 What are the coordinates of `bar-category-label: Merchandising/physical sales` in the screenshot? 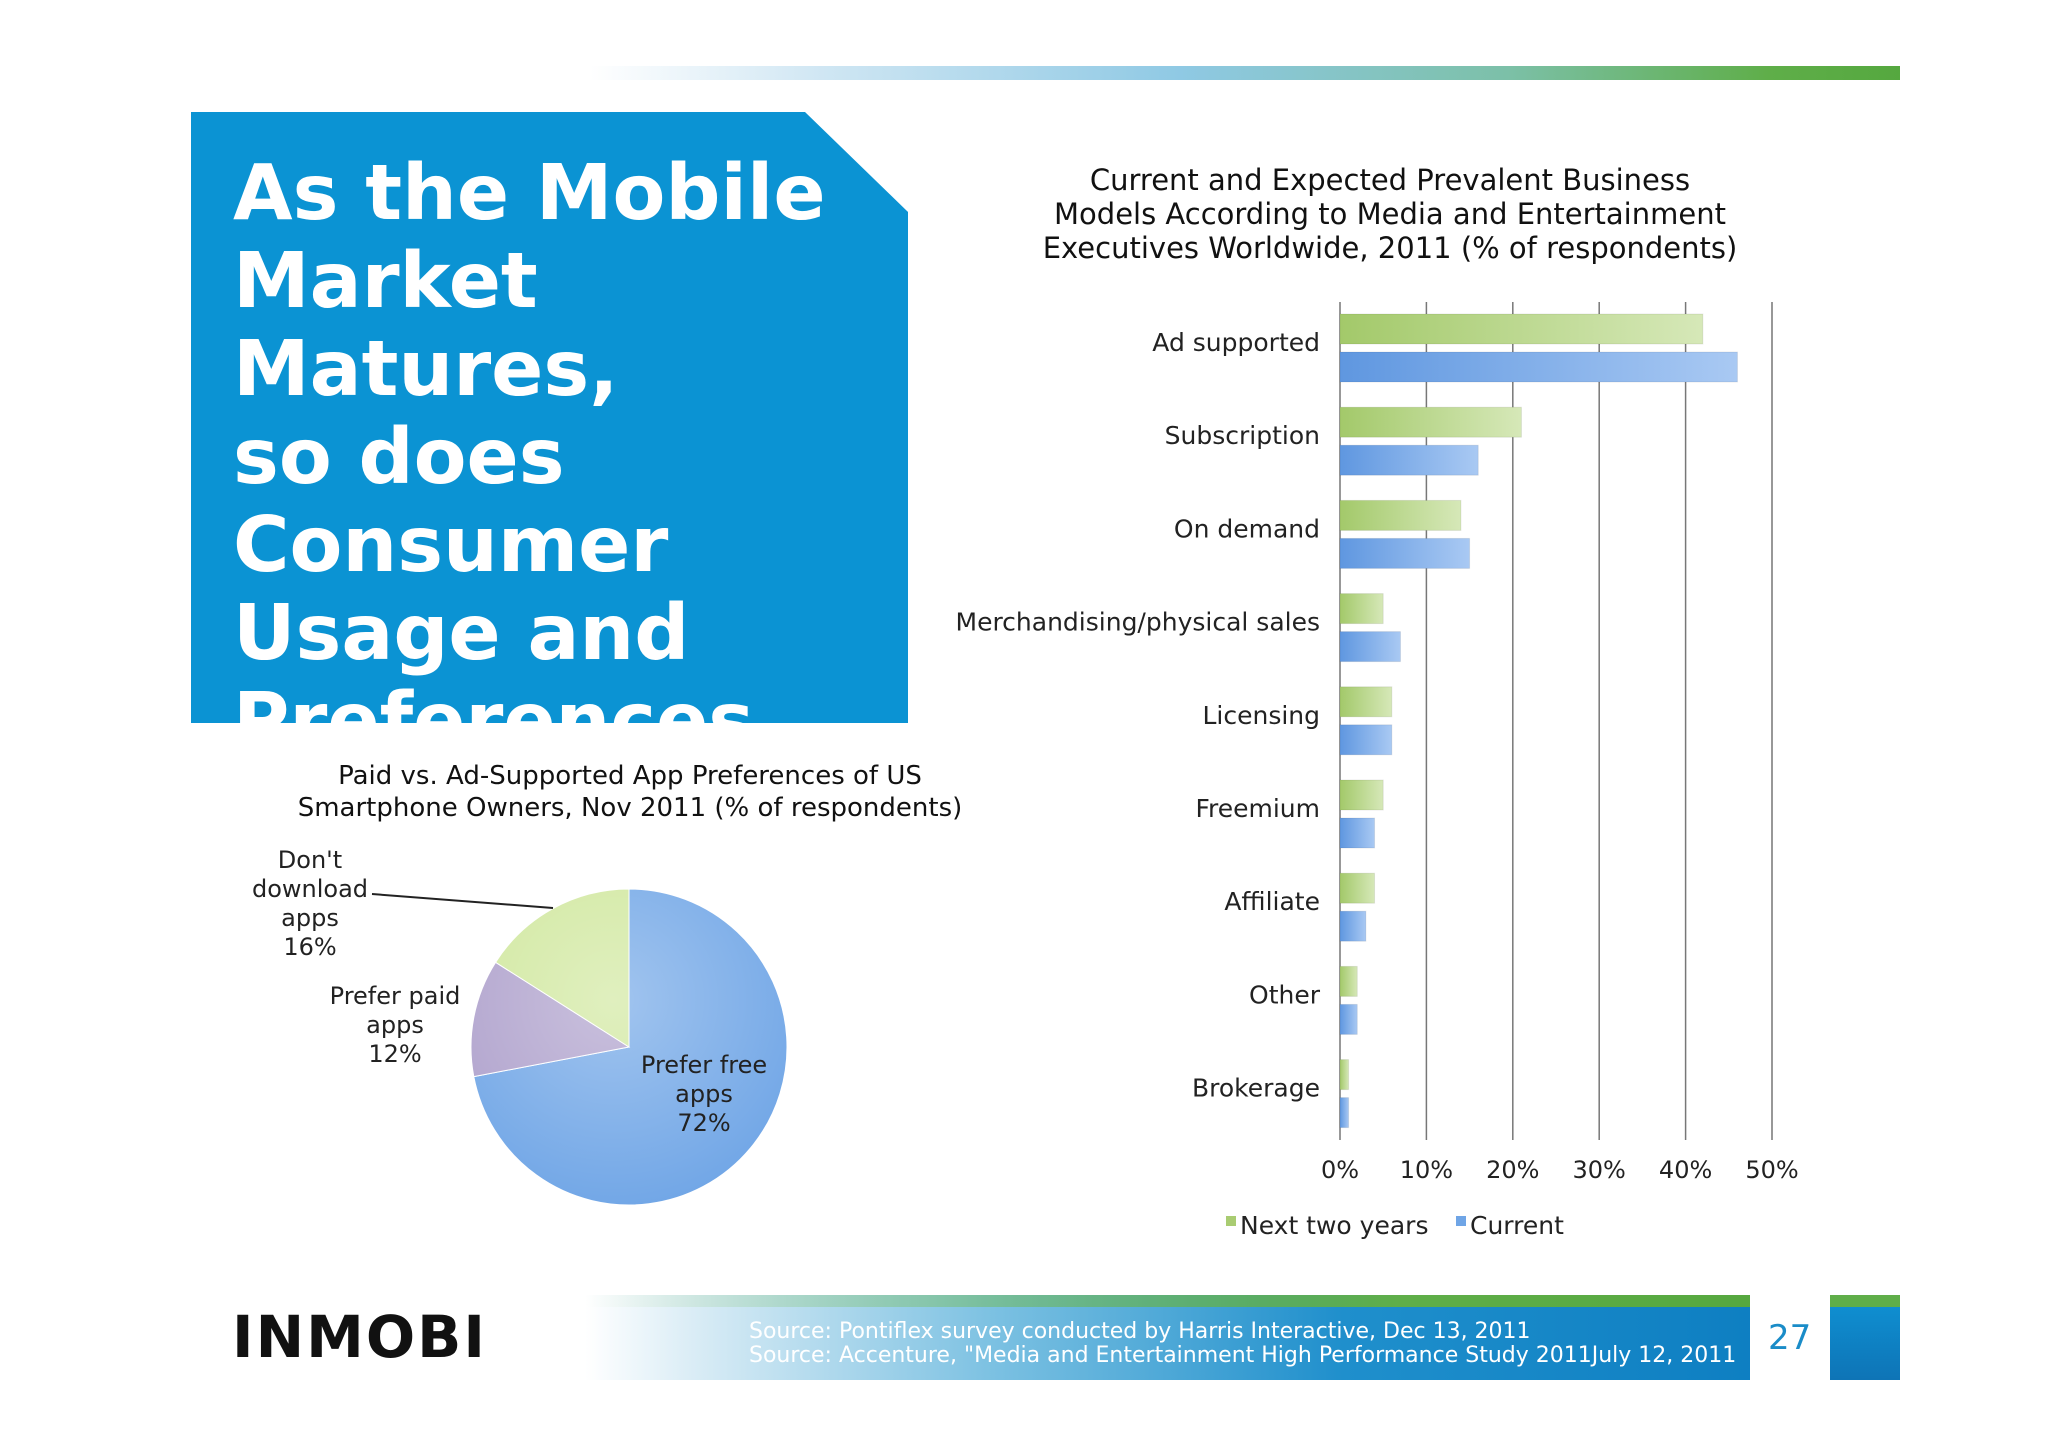 It's located at (1138, 622).